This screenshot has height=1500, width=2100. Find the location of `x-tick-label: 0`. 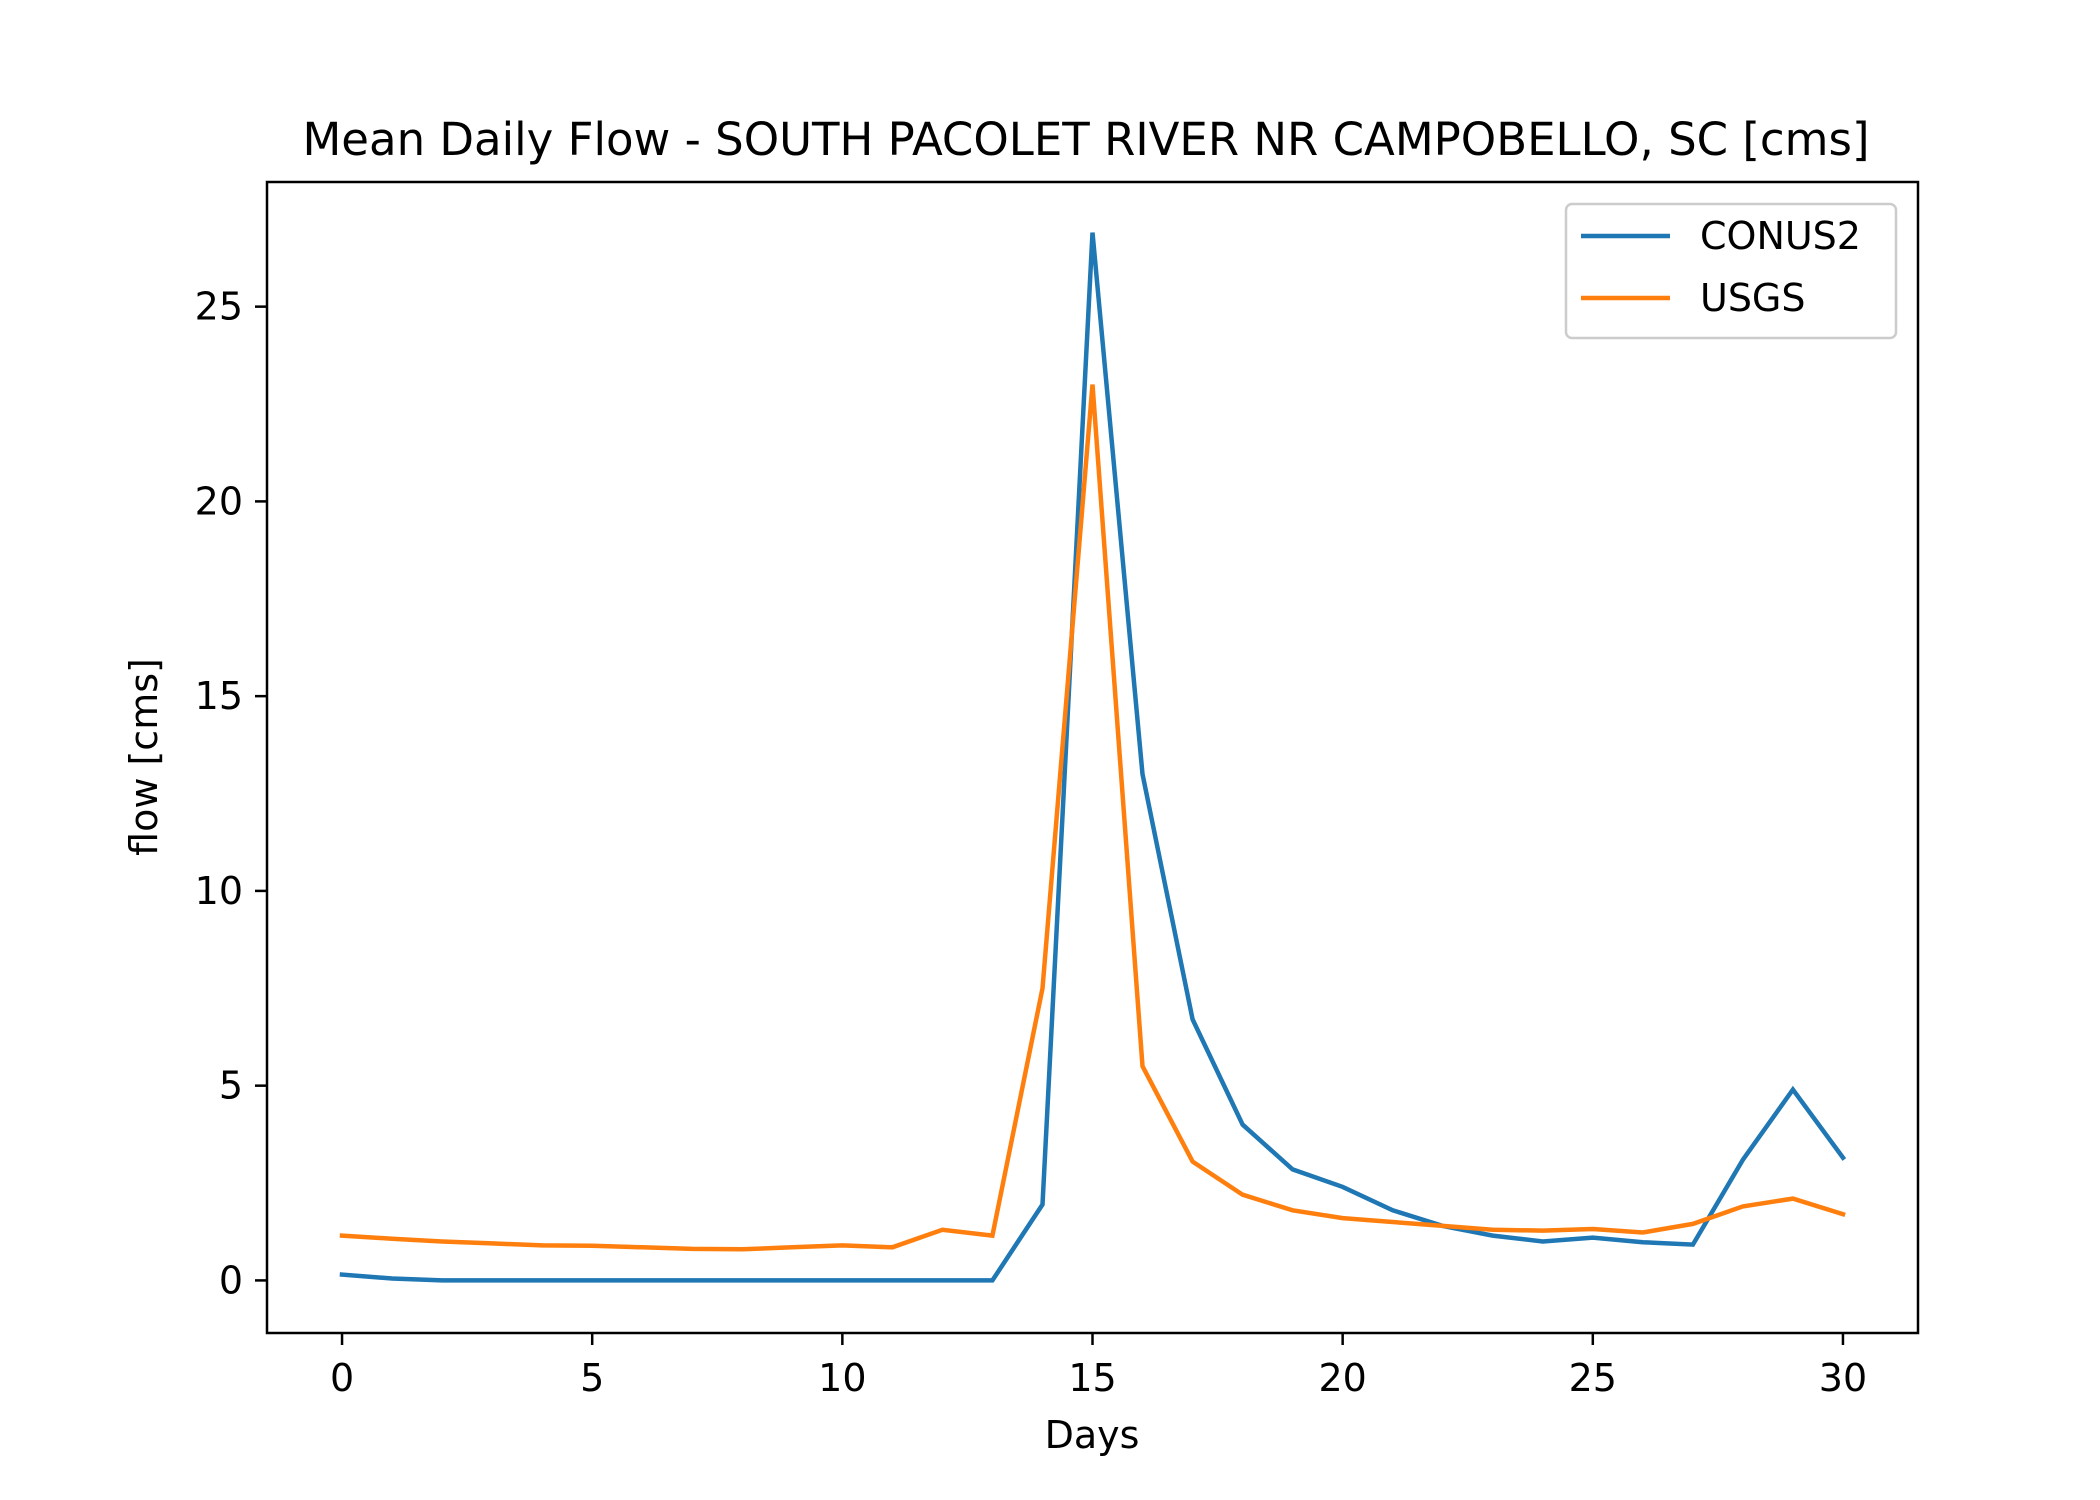

x-tick-label: 0 is located at coordinates (342, 1378).